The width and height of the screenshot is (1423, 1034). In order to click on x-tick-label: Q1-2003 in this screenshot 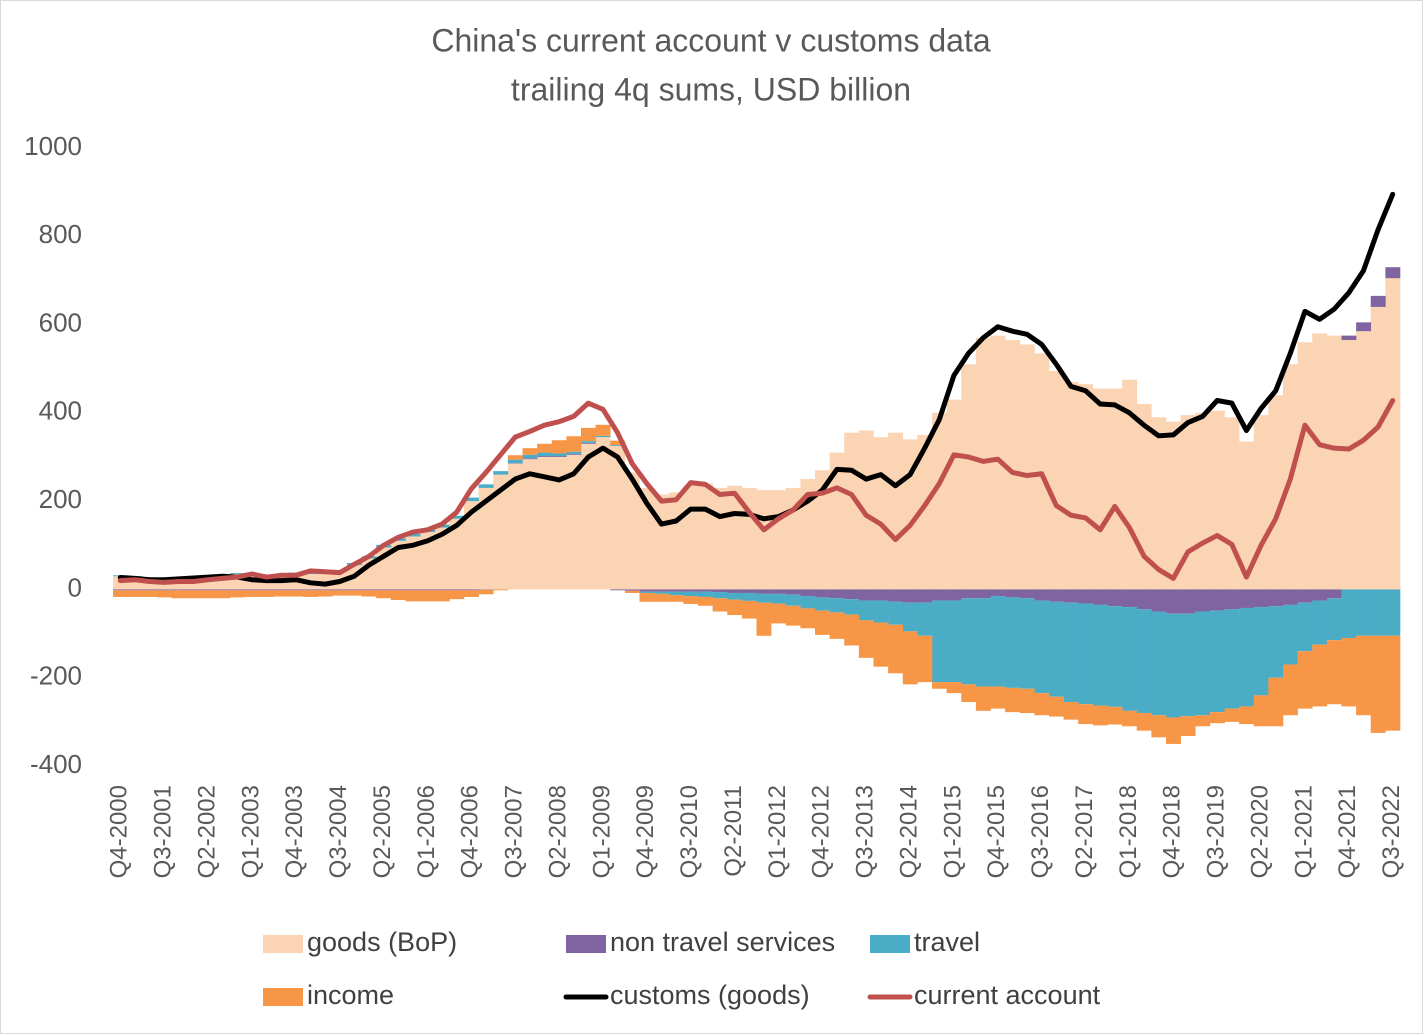, I will do `click(250, 831)`.